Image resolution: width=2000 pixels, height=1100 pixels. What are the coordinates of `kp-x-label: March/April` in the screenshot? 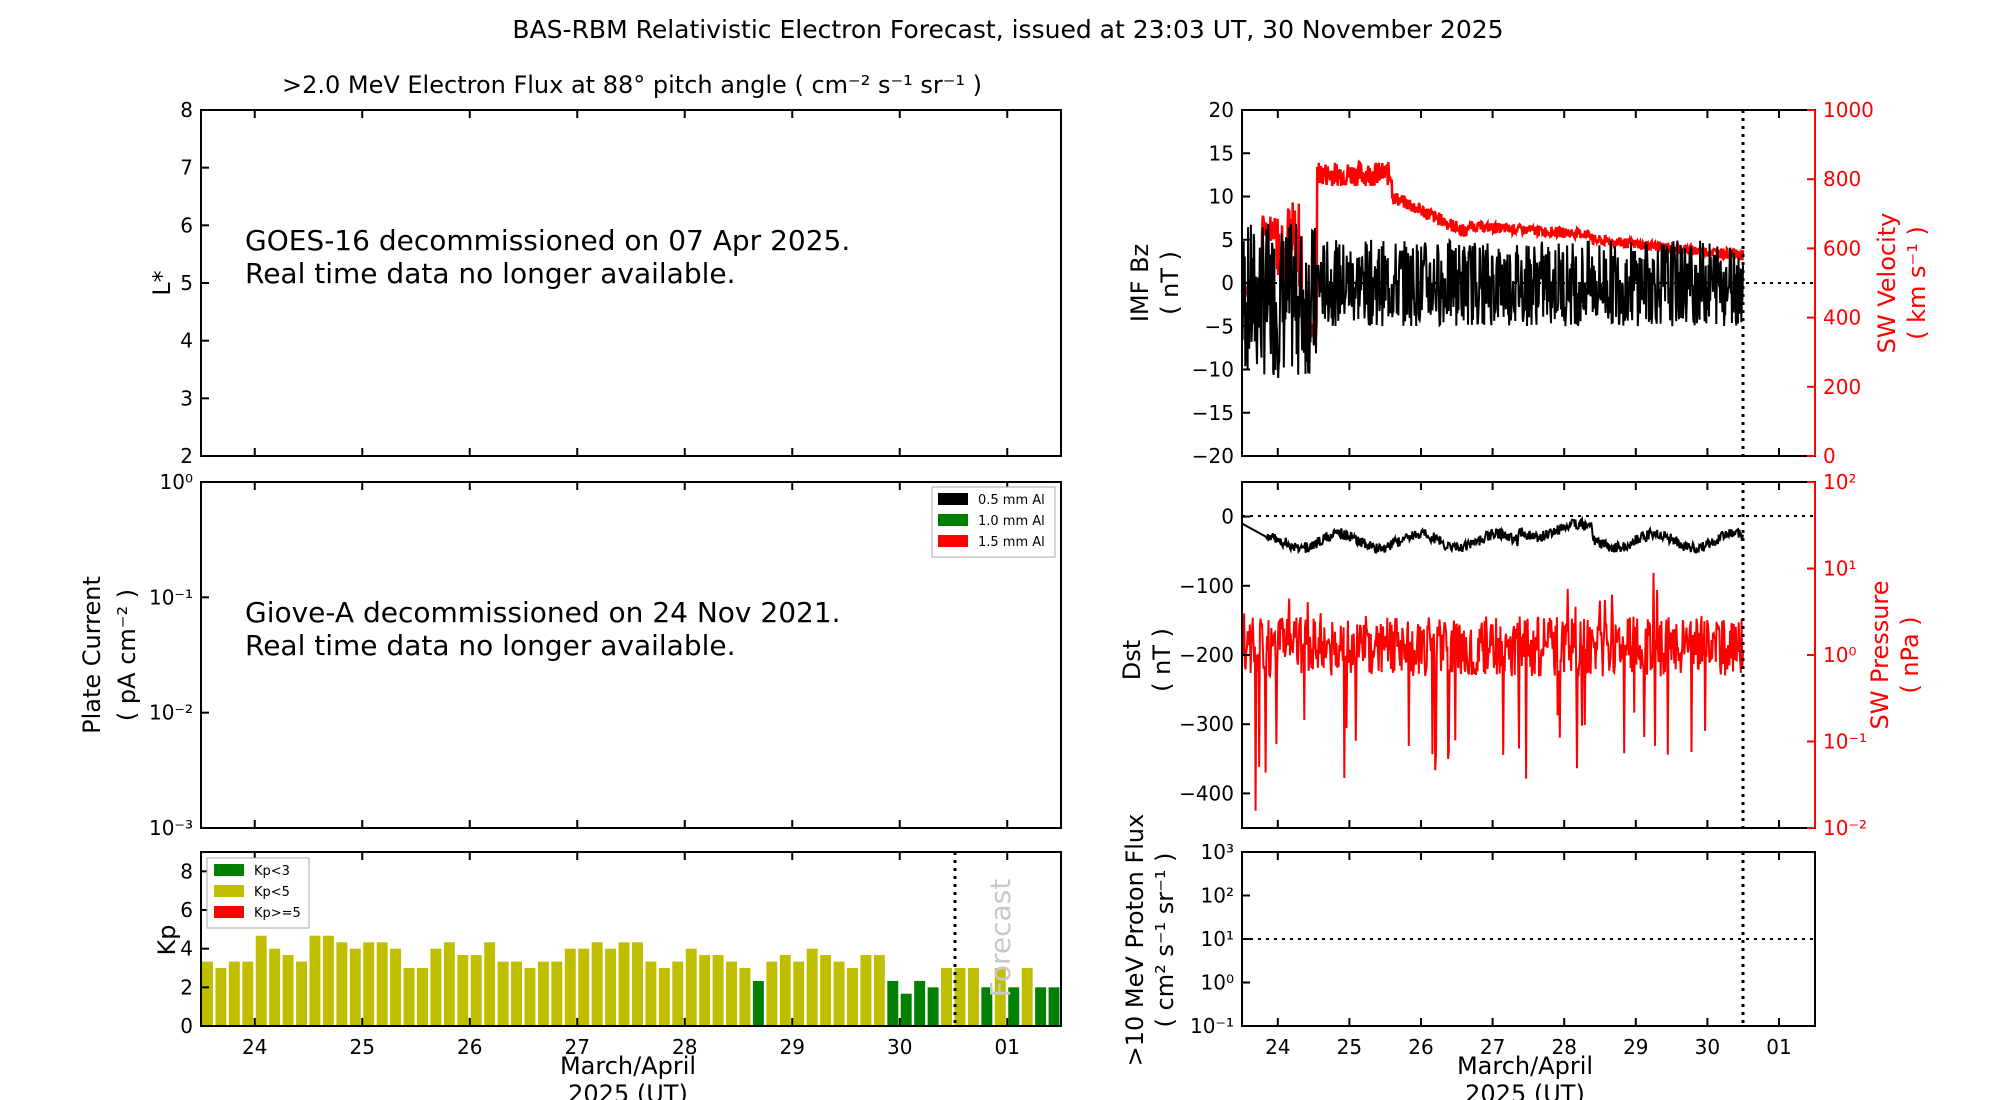 It's located at (628, 1066).